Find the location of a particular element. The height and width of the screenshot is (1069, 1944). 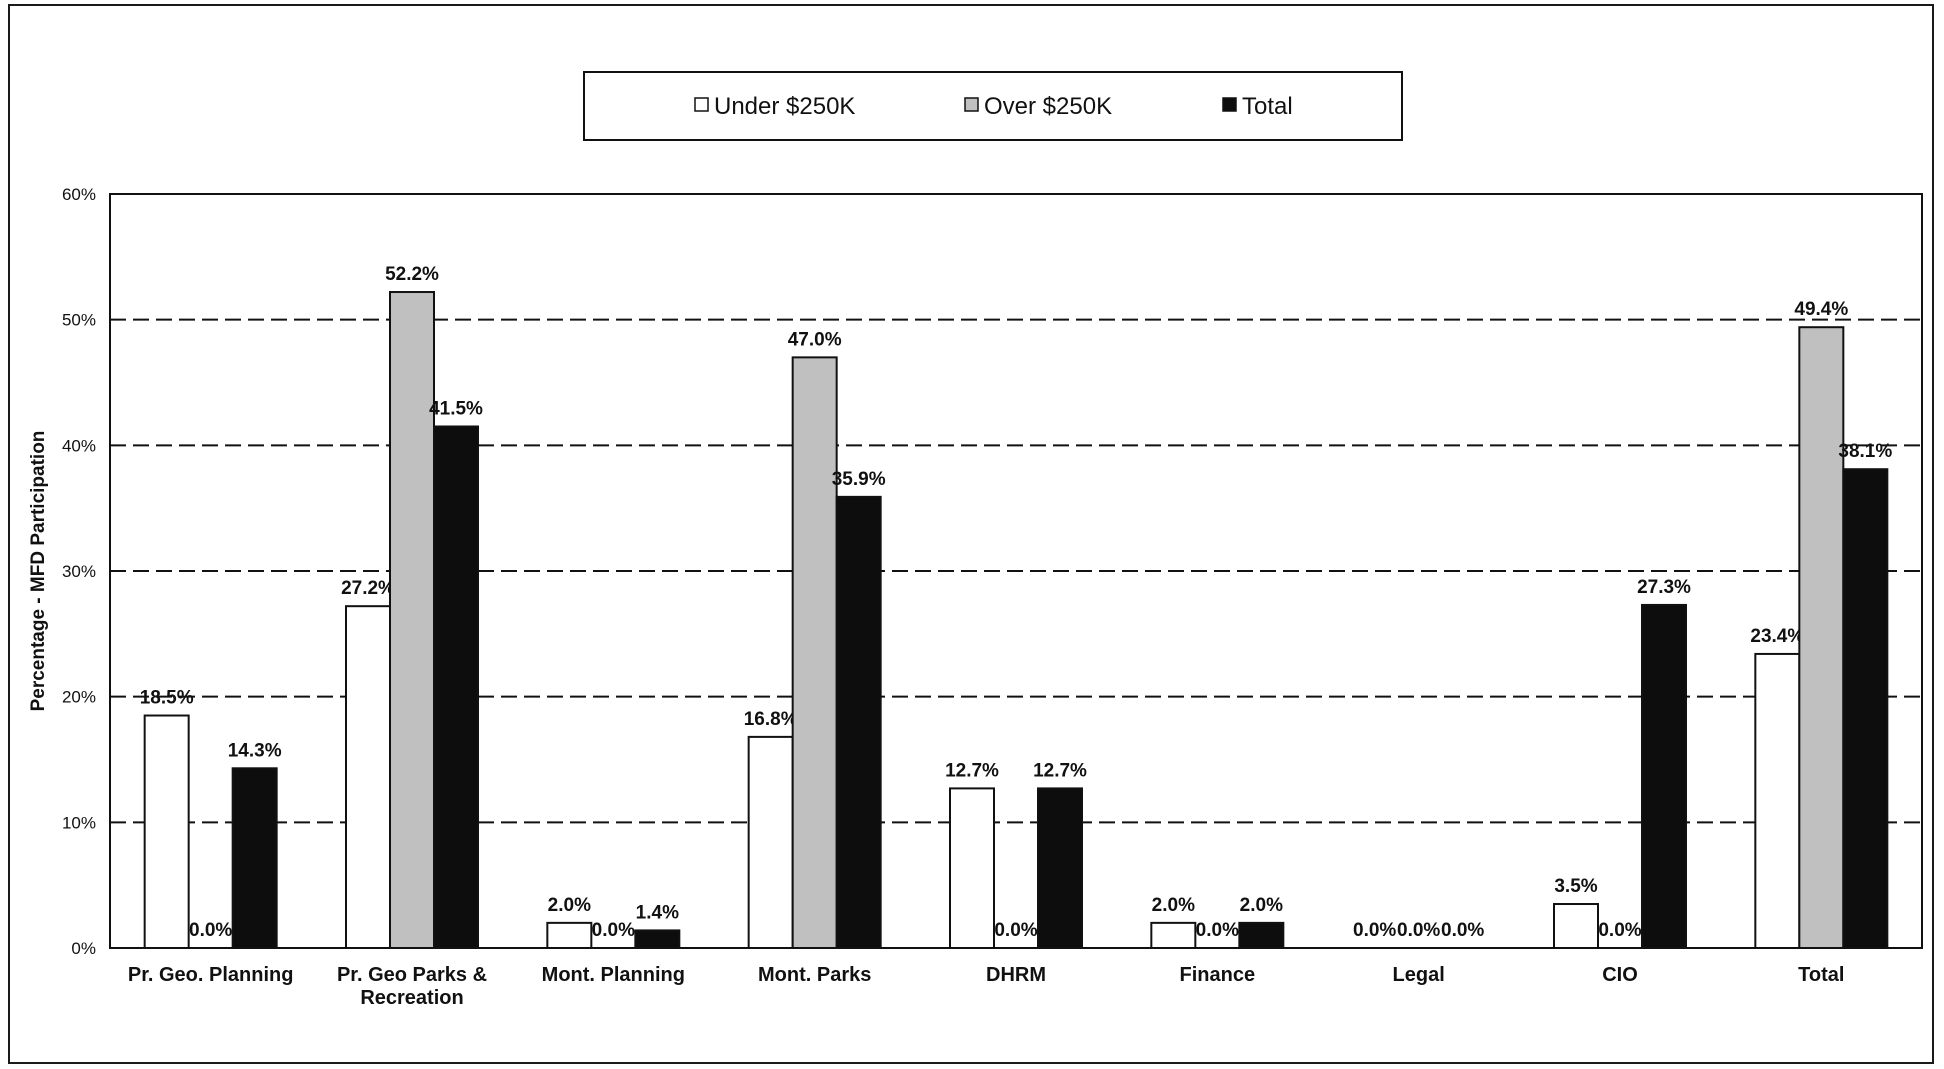

data-label: 49.4% is located at coordinates (1821, 309).